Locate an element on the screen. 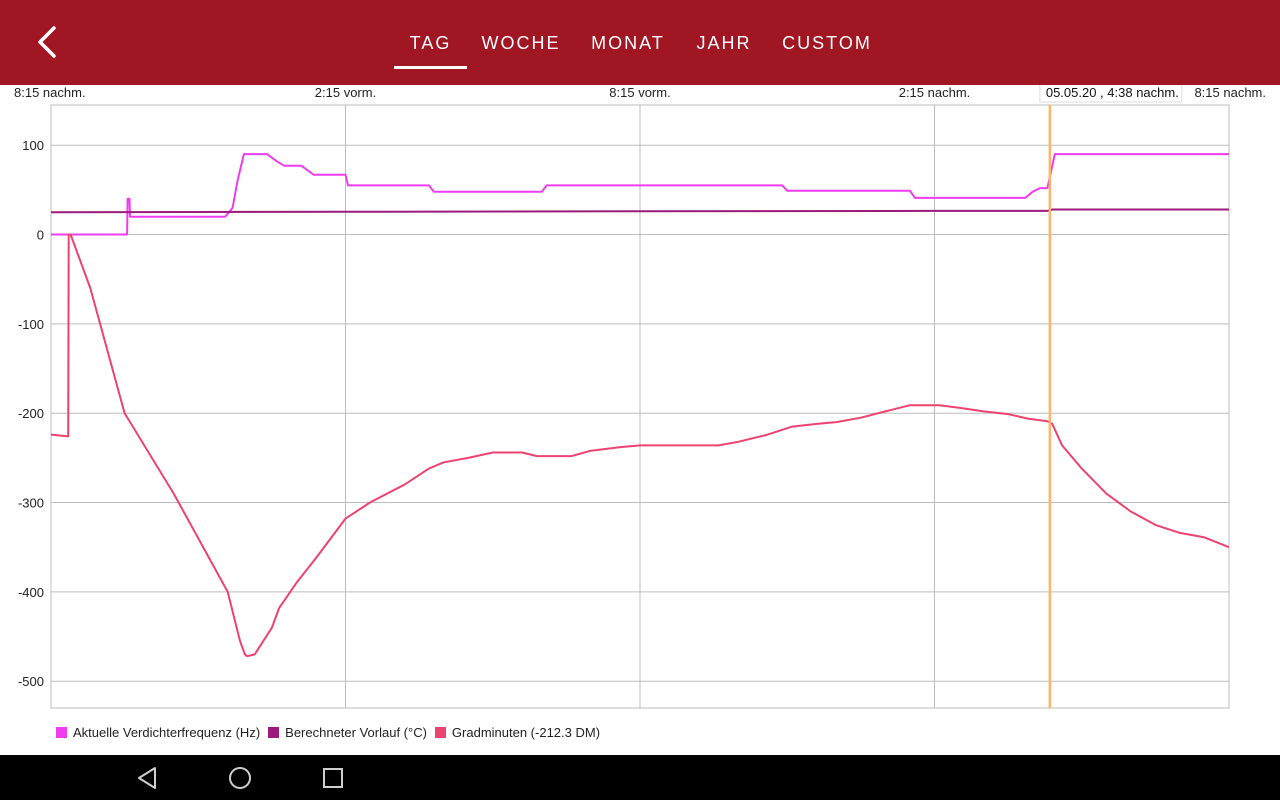  y-tick-label: -300 is located at coordinates (31, 503).